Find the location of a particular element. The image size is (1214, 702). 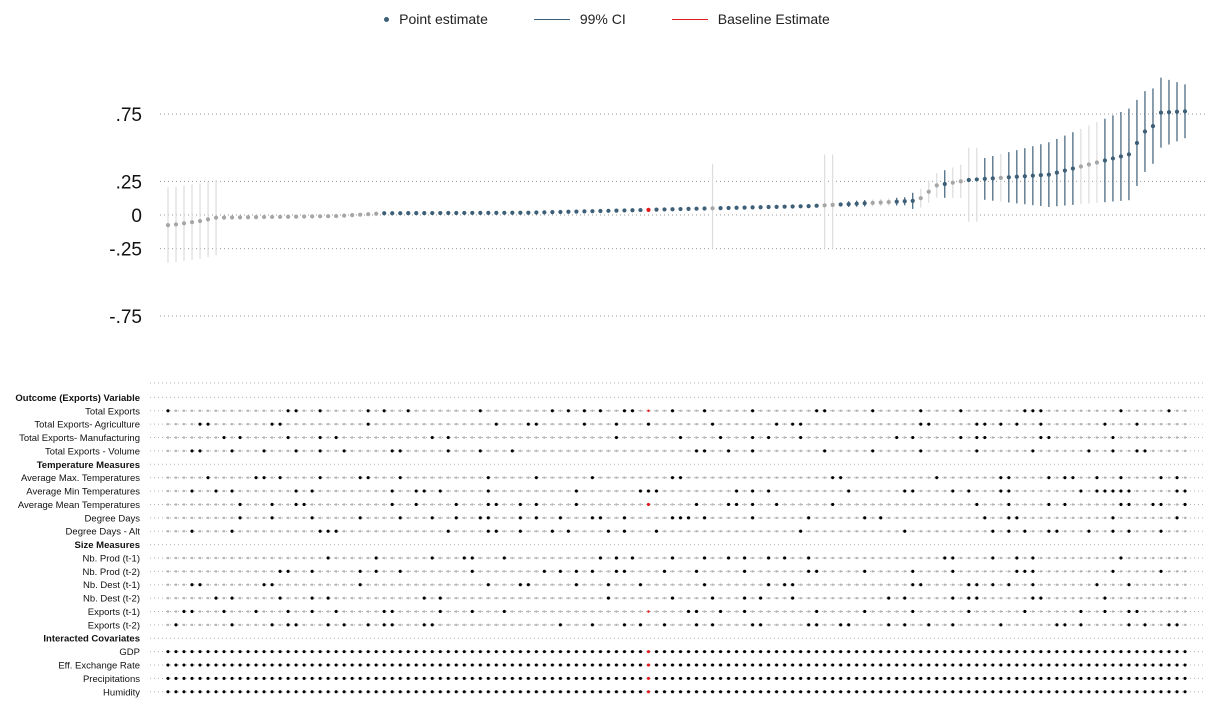

spec-row-label: Exports (t-1) is located at coordinates (114, 612).